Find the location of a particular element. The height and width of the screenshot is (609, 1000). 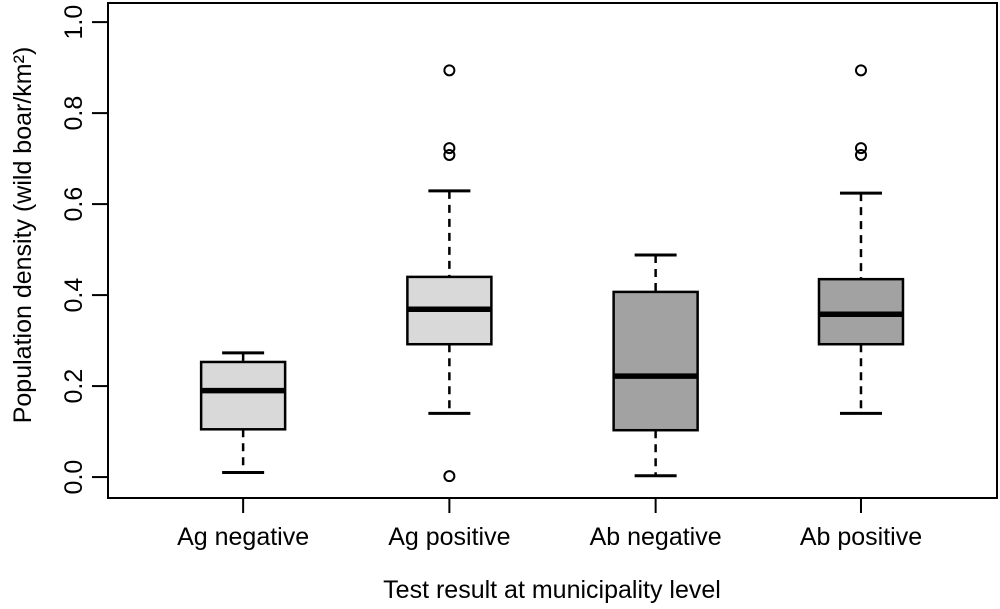

x-tick-label-ab-negative: Ab negative is located at coordinates (656, 537).